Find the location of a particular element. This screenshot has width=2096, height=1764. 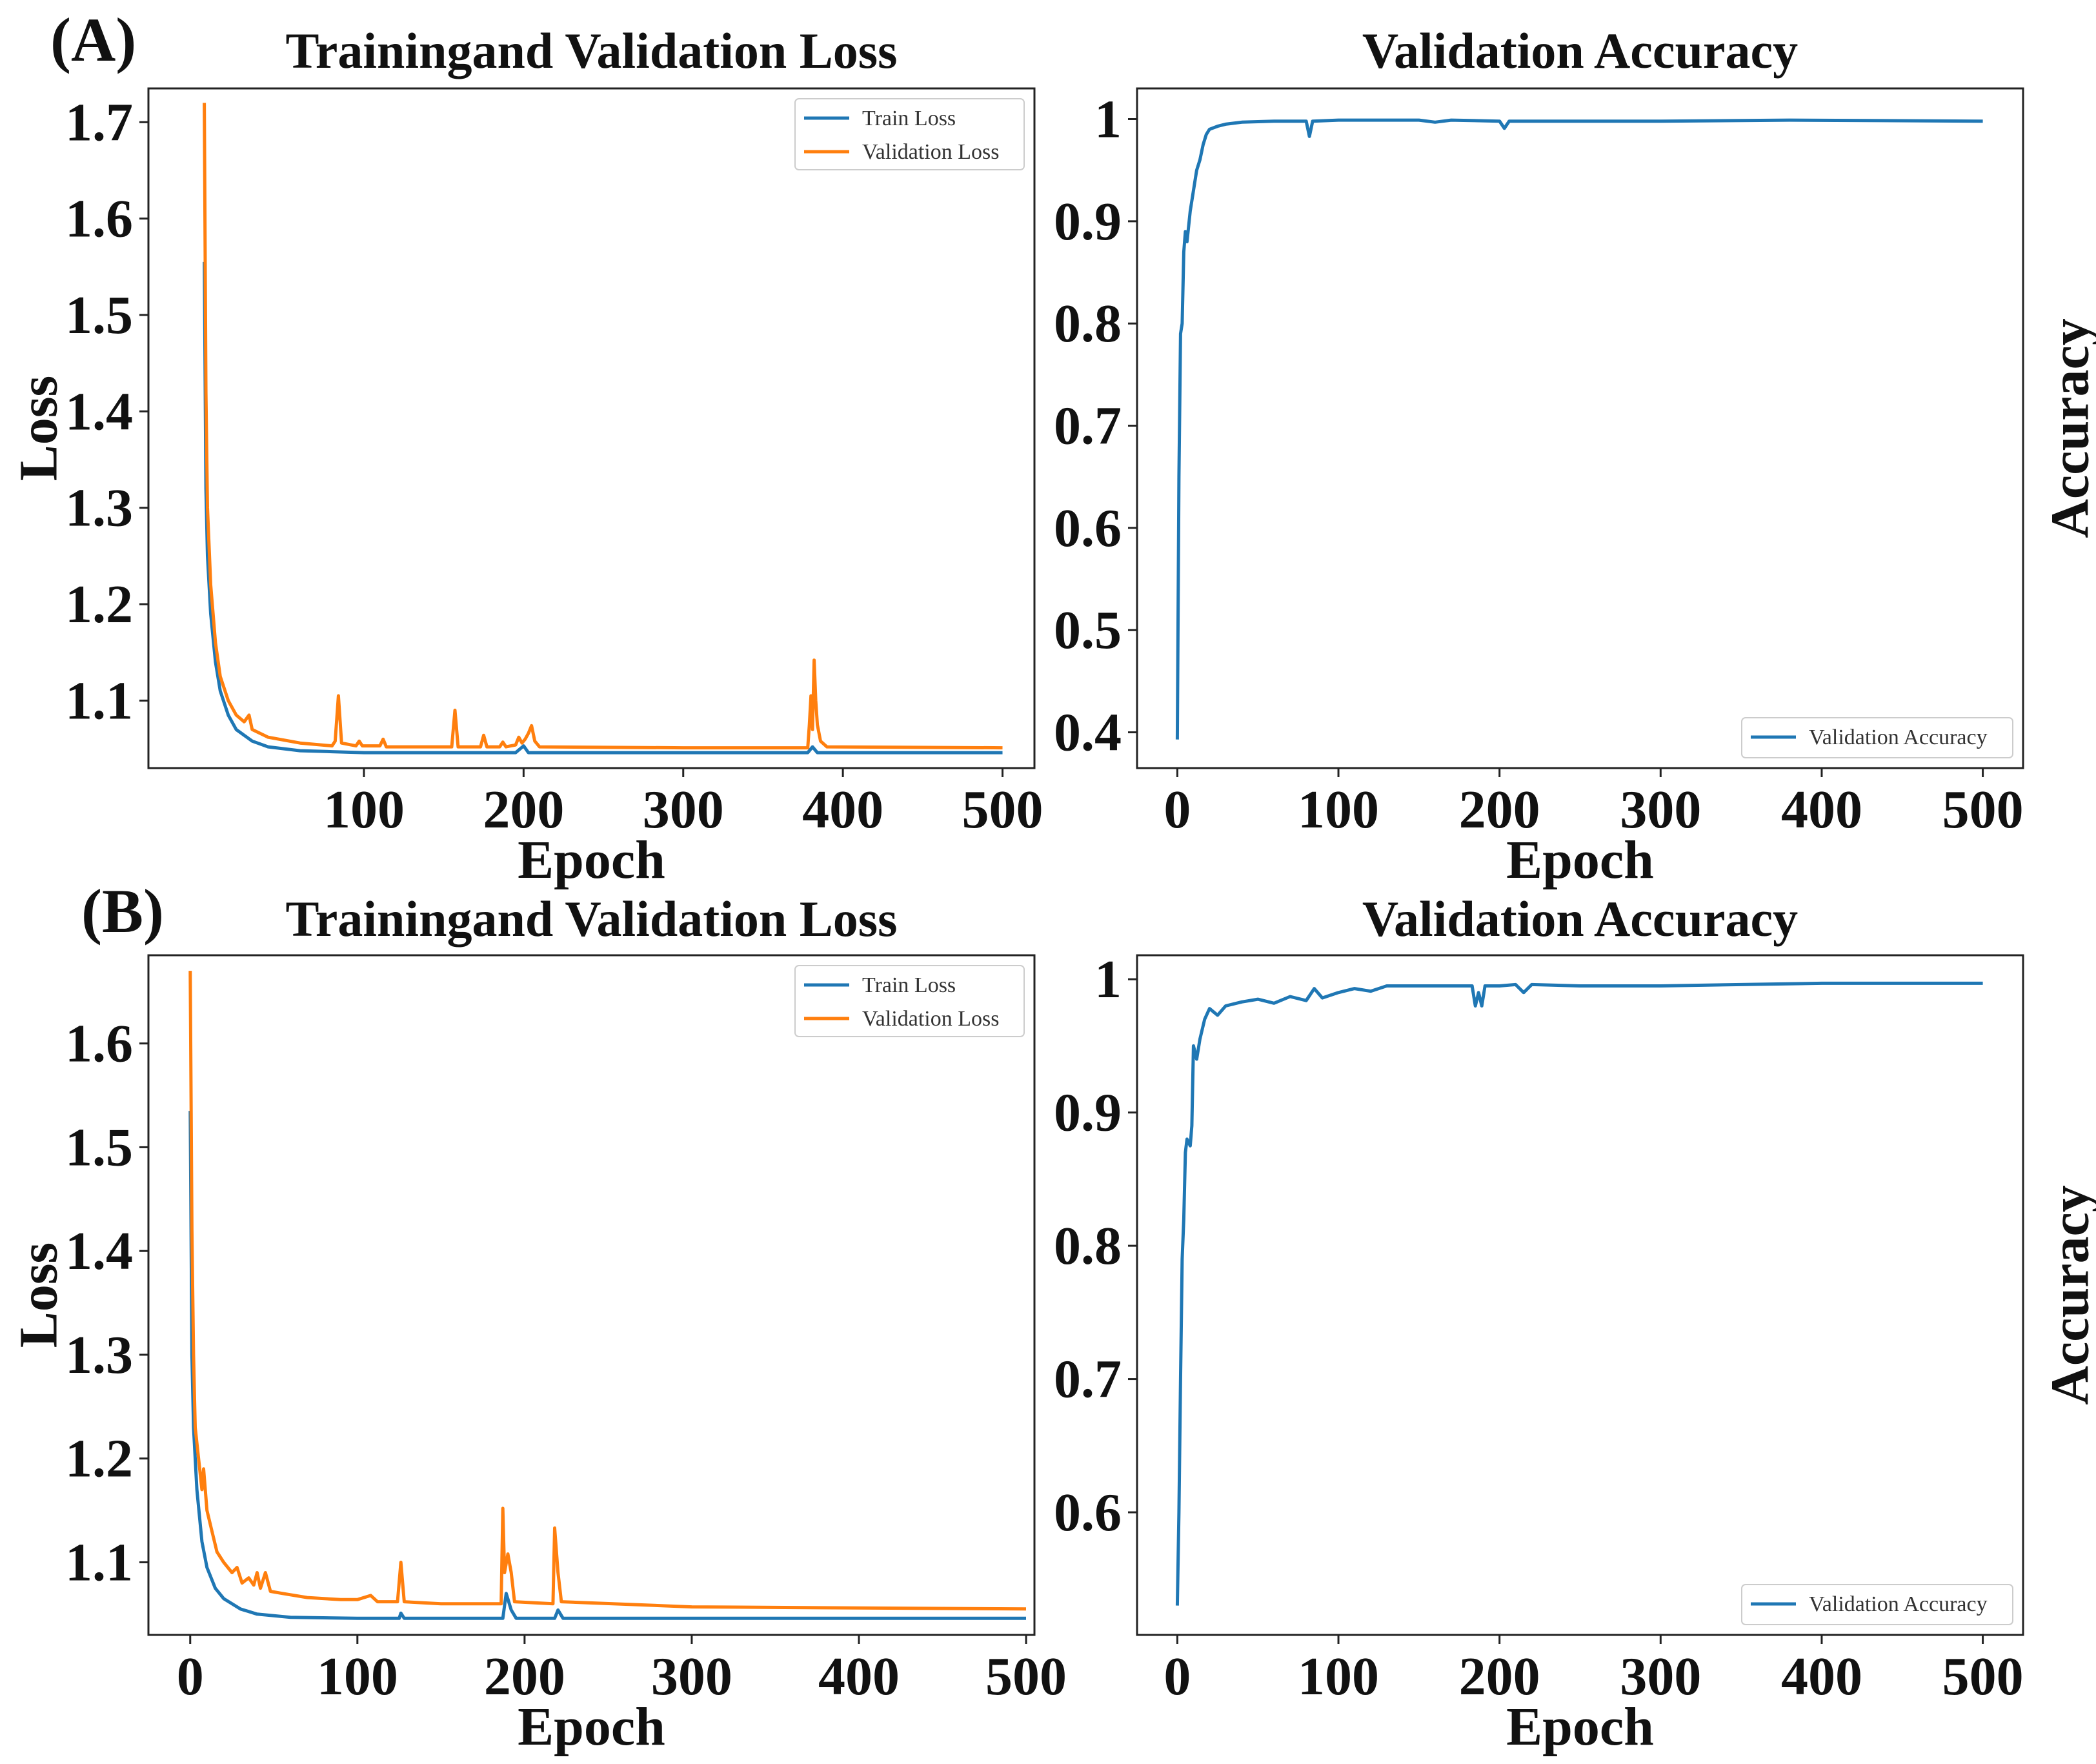

panel-label-a: (A) is located at coordinates (94, 39).